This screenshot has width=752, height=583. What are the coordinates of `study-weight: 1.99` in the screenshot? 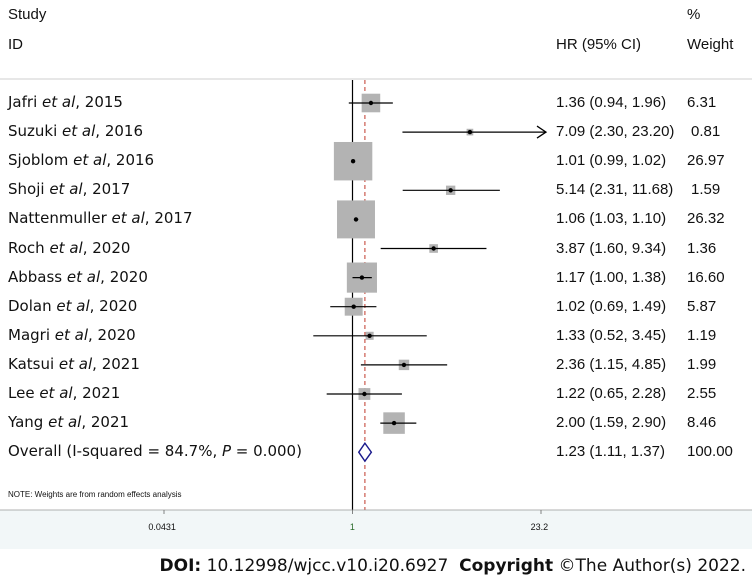 It's located at (702, 364).